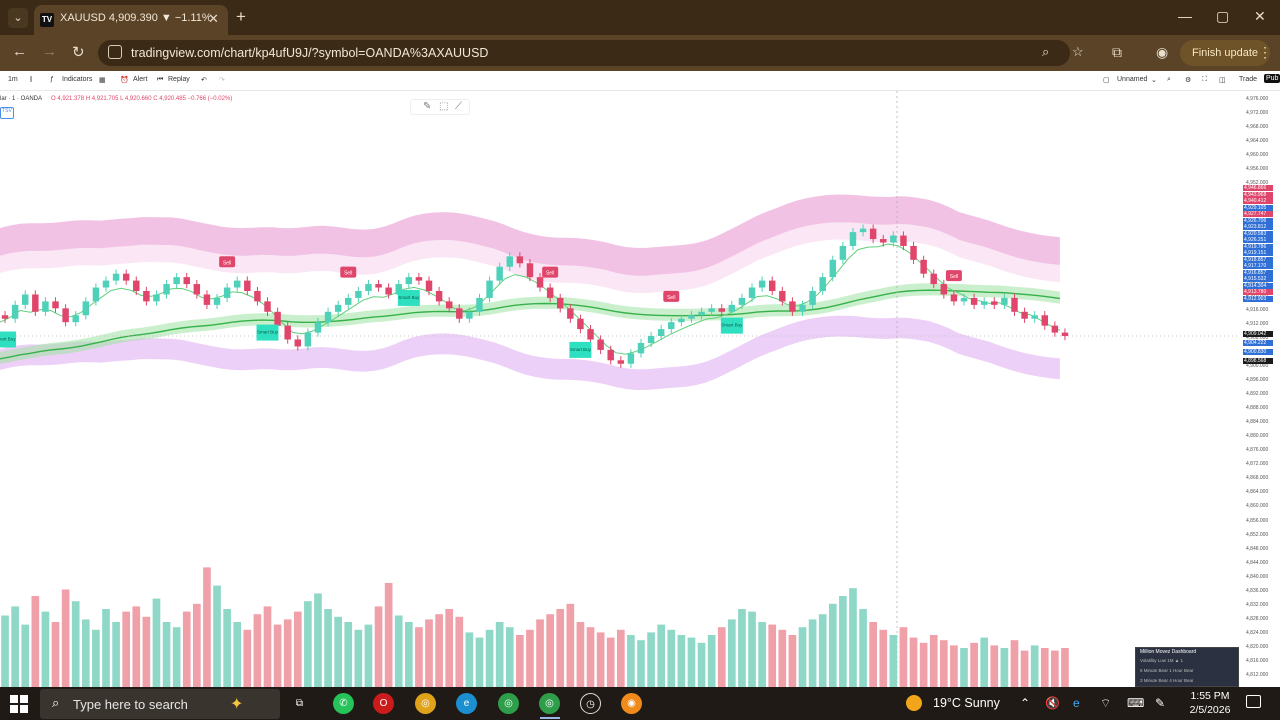 The height and width of the screenshot is (720, 1280). What do you see at coordinates (160, 79) in the screenshot?
I see `replay-icon: ⏮` at bounding box center [160, 79].